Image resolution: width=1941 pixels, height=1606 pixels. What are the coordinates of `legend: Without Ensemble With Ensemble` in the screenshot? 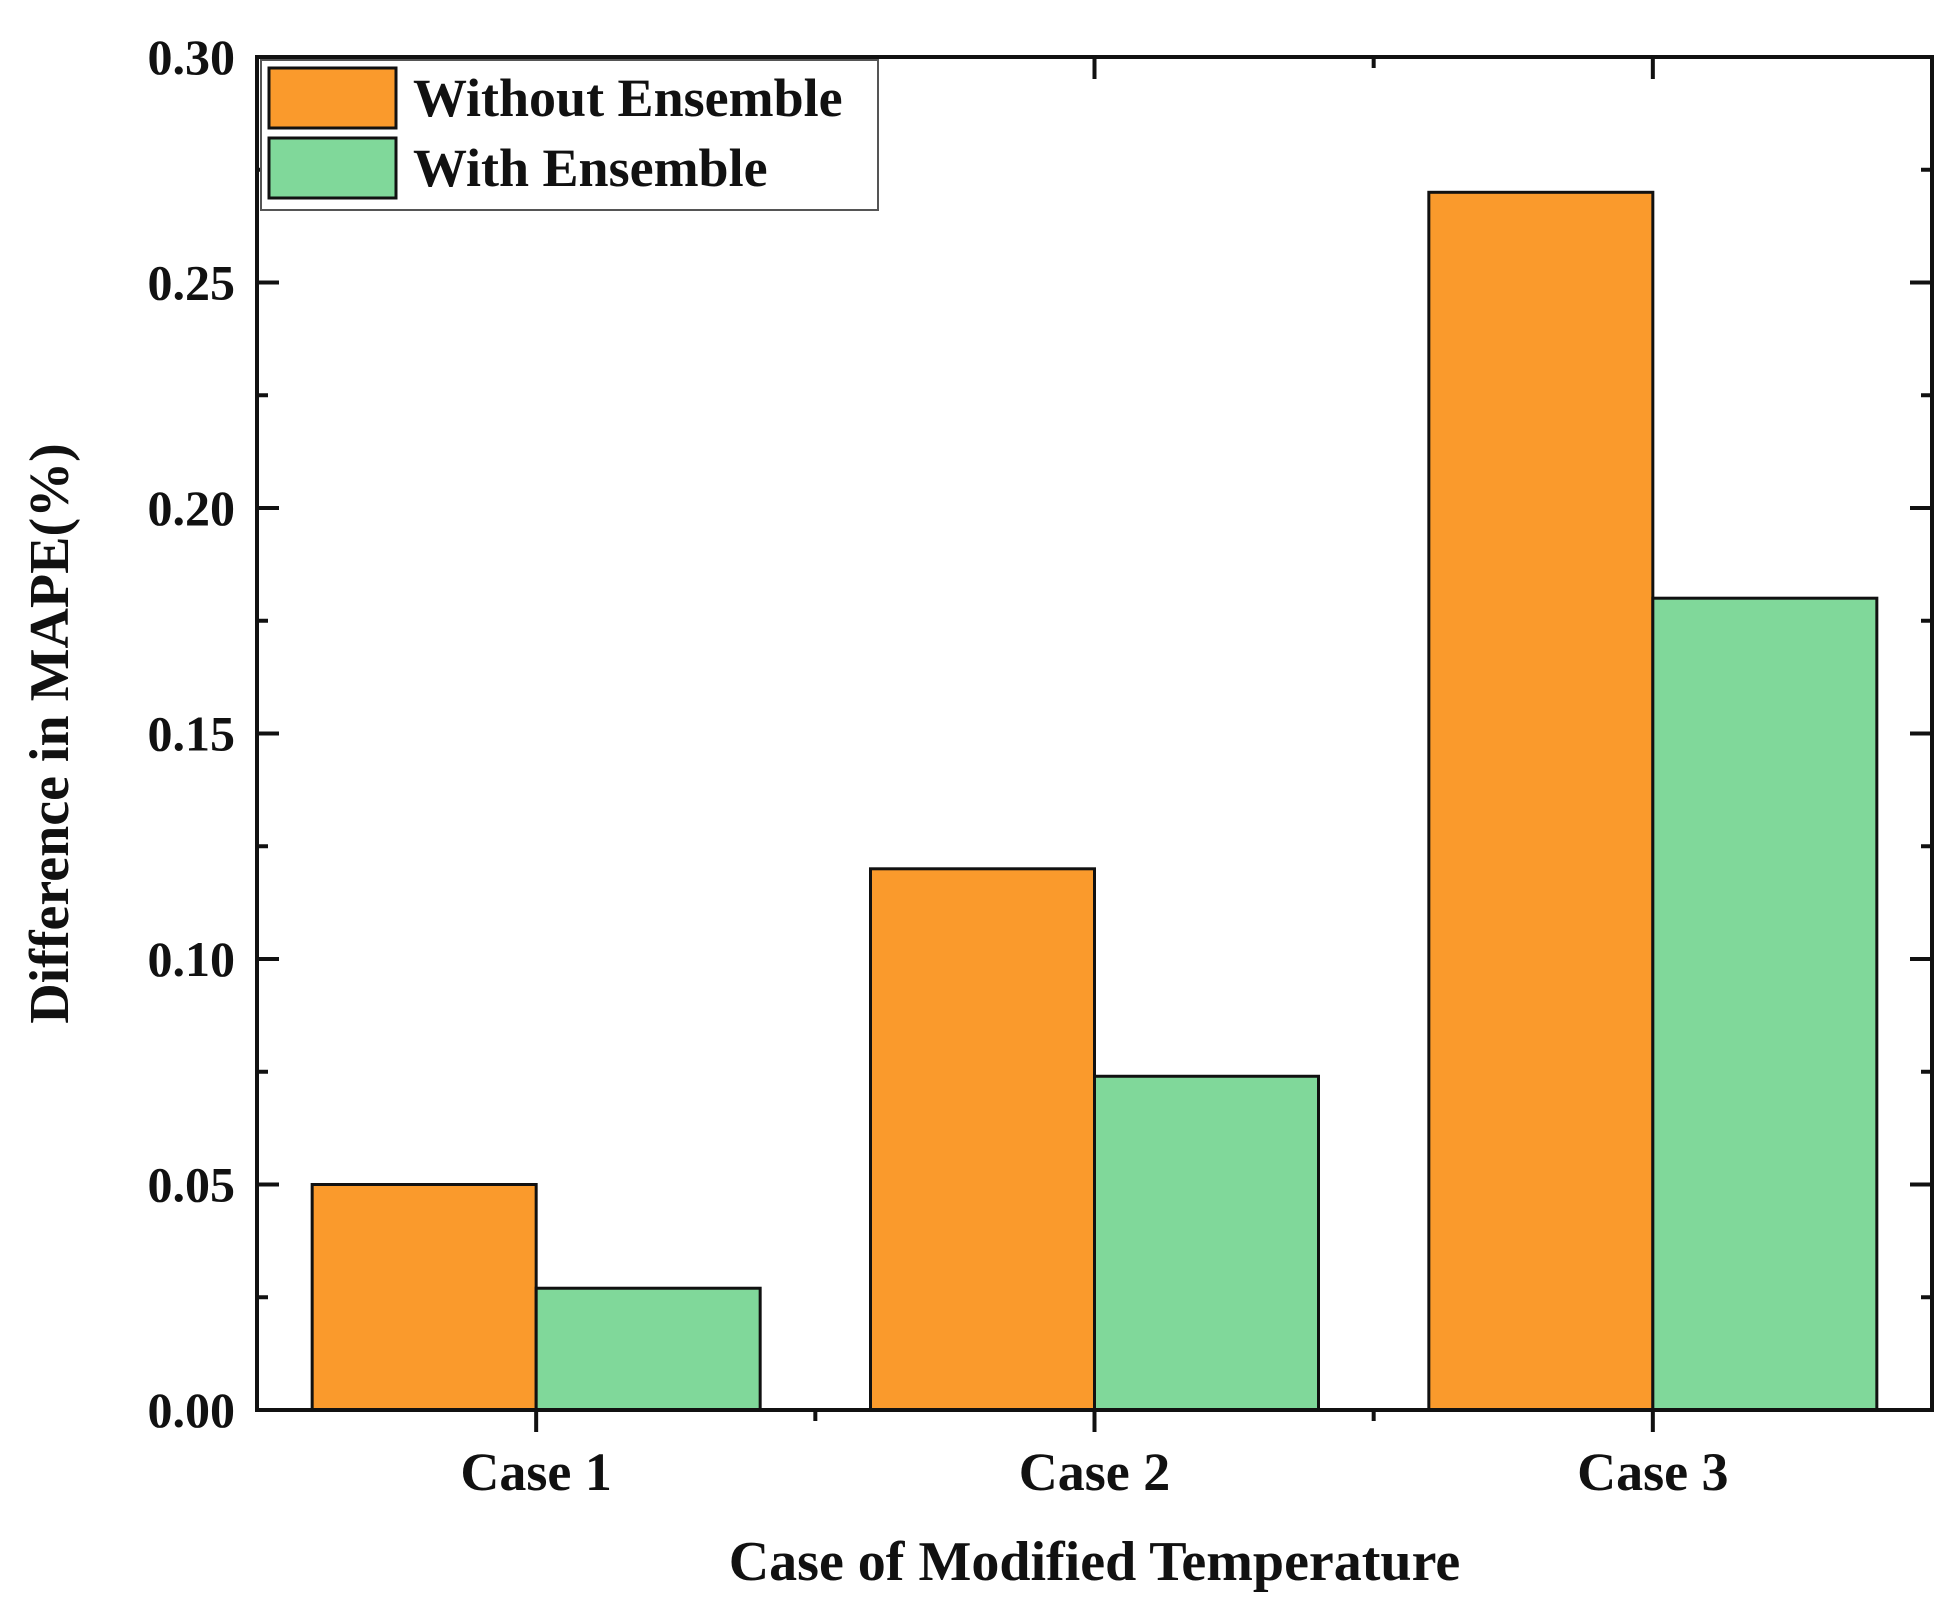 It's located at (569, 135).